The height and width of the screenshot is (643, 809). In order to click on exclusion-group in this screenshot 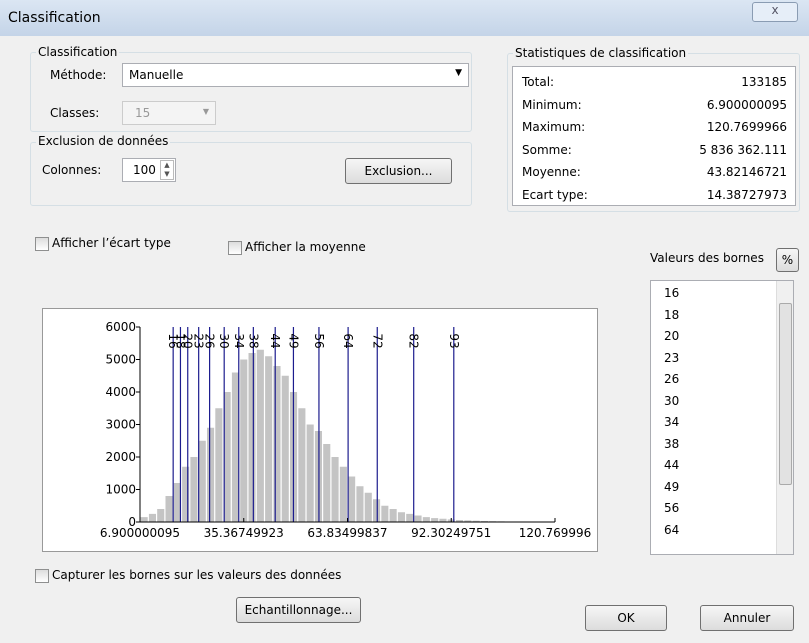, I will do `click(251, 174)`.